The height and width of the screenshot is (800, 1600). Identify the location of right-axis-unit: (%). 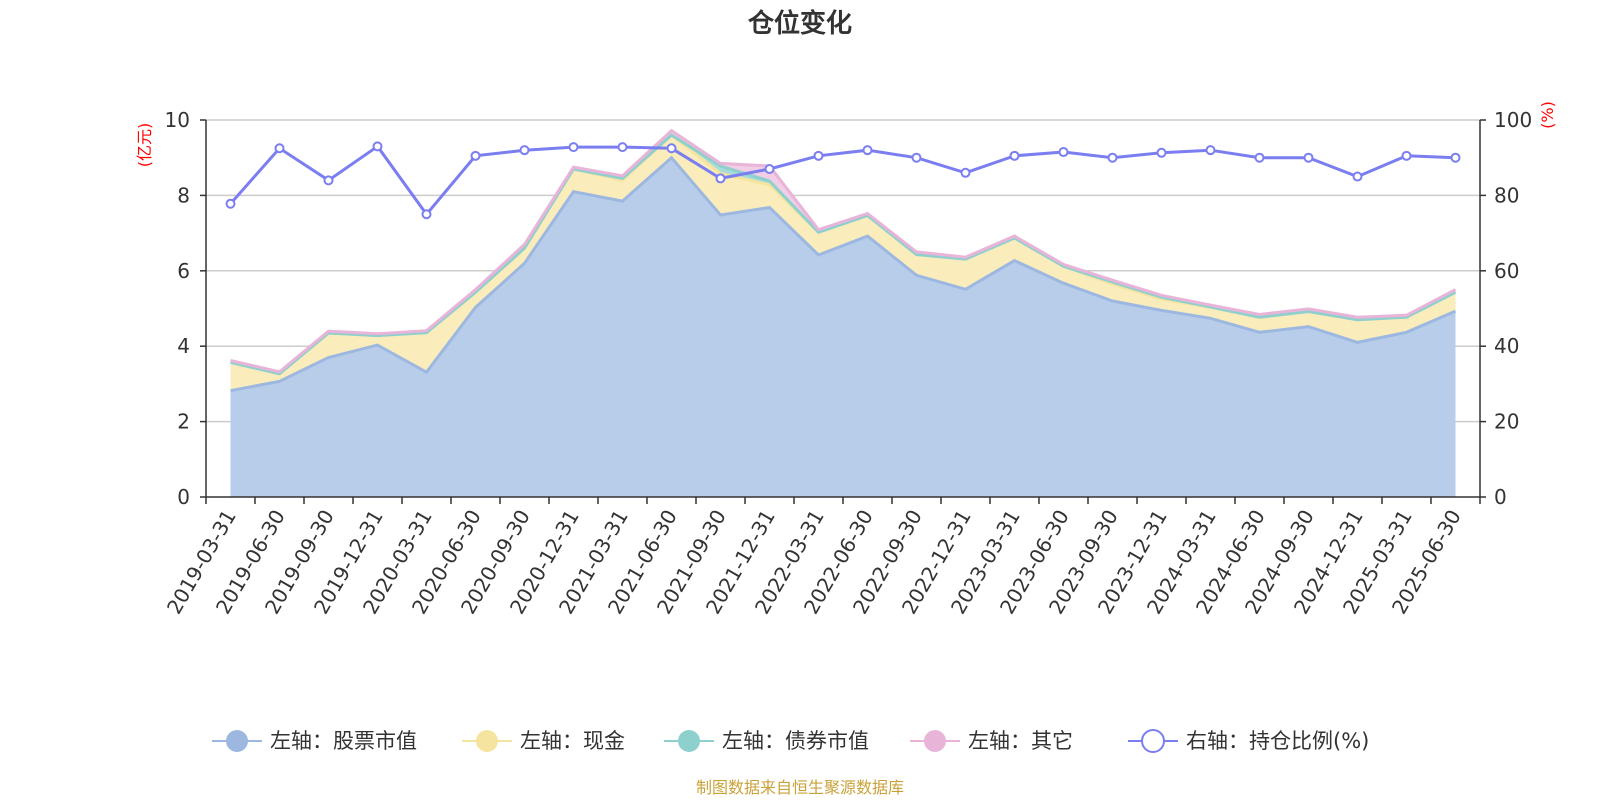
(1547, 115).